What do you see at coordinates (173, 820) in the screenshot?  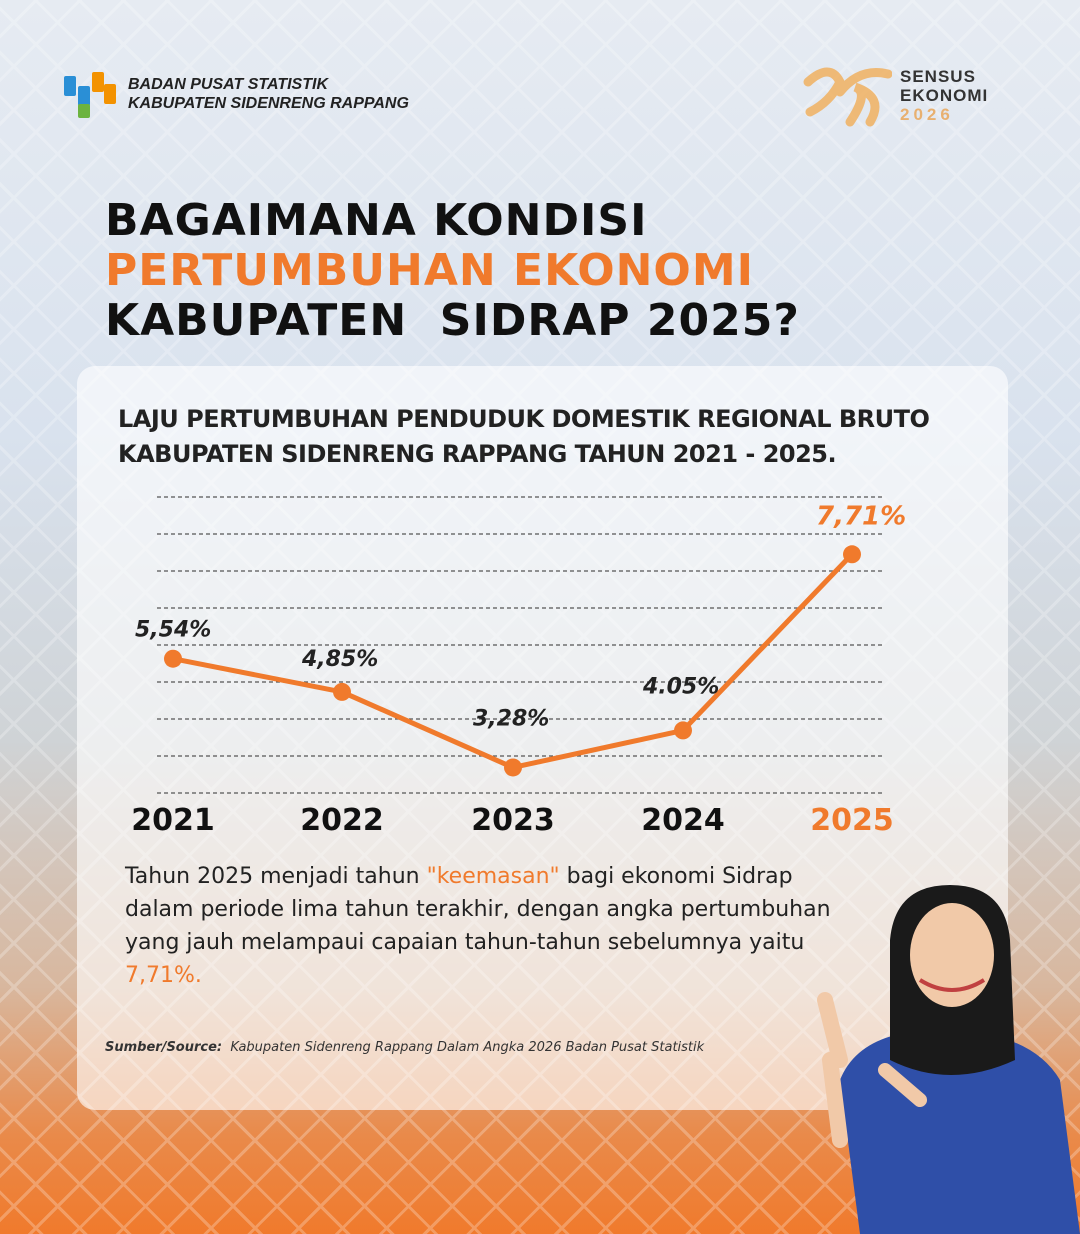 I see `x-tick-label: 2021` at bounding box center [173, 820].